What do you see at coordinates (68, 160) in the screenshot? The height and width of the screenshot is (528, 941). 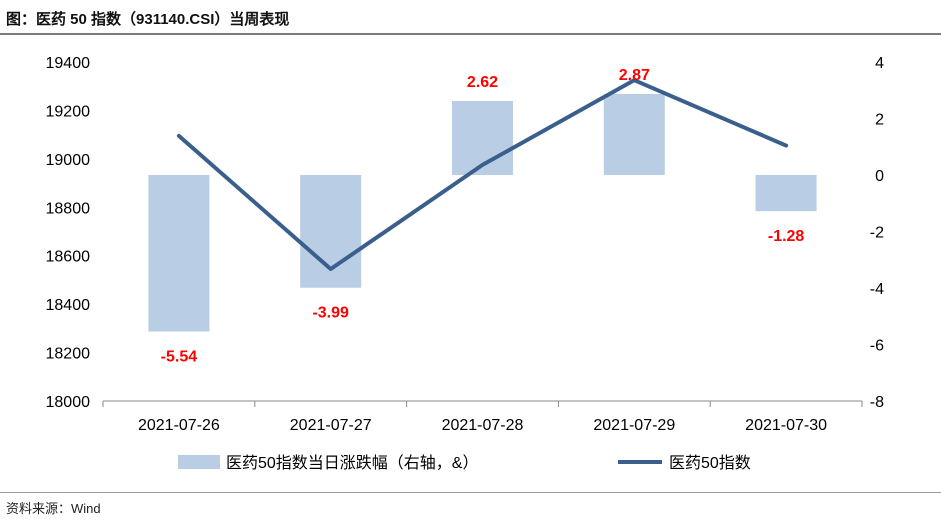 I see `left-tick-label: 19000` at bounding box center [68, 160].